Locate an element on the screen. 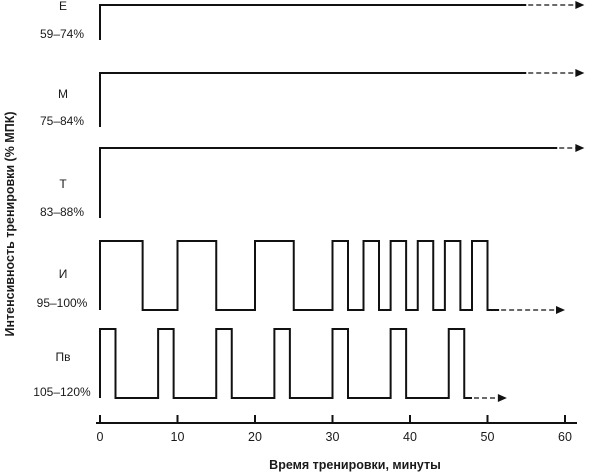 The width and height of the screenshot is (600, 474). x-axis-title: Время тренировки, минуты is located at coordinates (355, 465).